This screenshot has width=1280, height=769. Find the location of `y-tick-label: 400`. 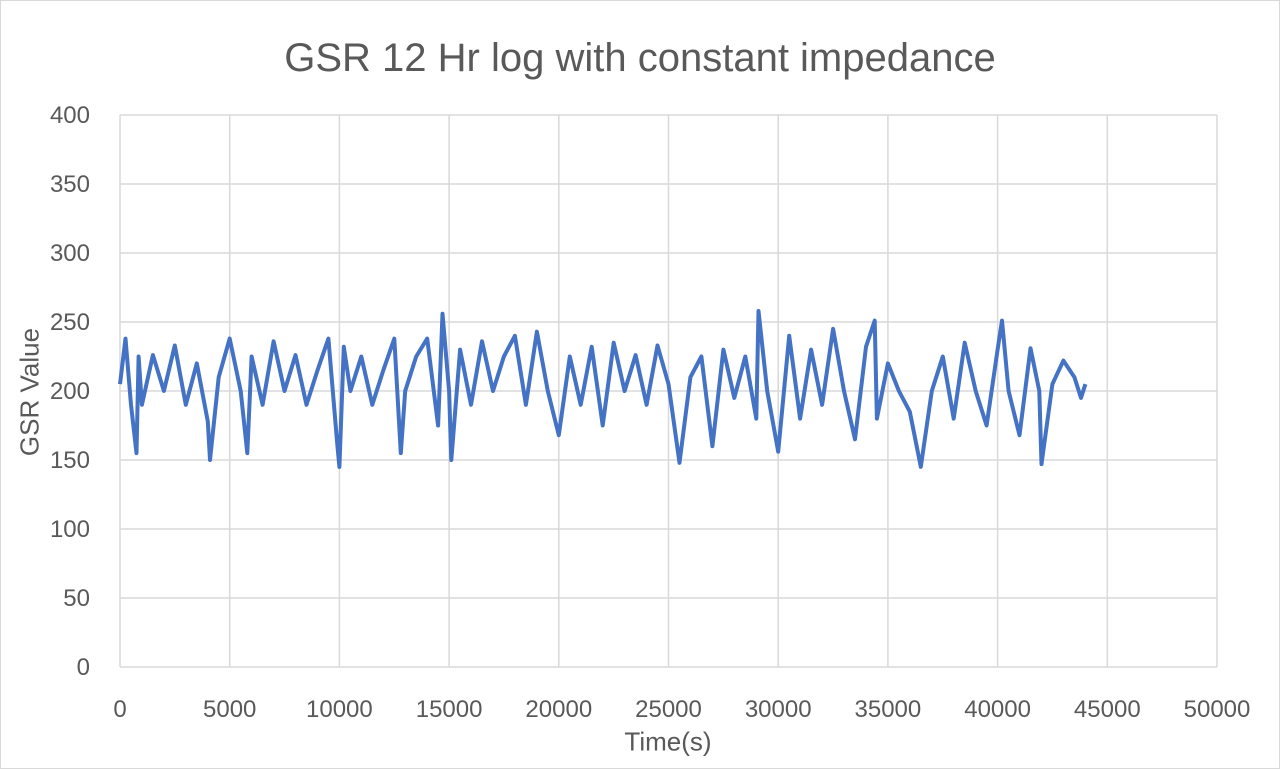

y-tick-label: 400 is located at coordinates (70, 115).